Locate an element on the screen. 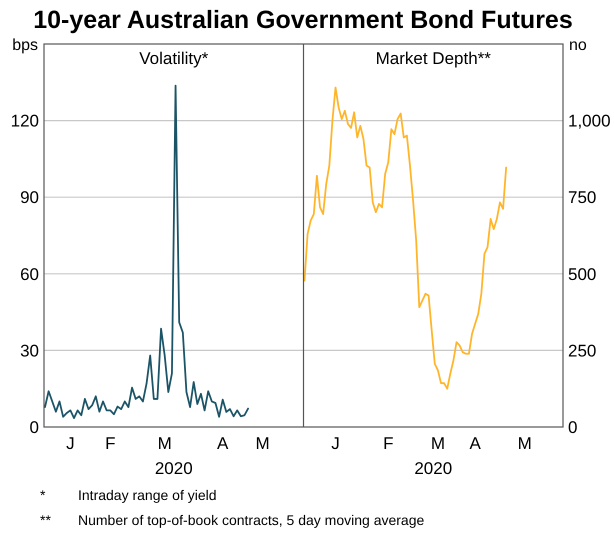  y2-axis-title: no is located at coordinates (578, 45).